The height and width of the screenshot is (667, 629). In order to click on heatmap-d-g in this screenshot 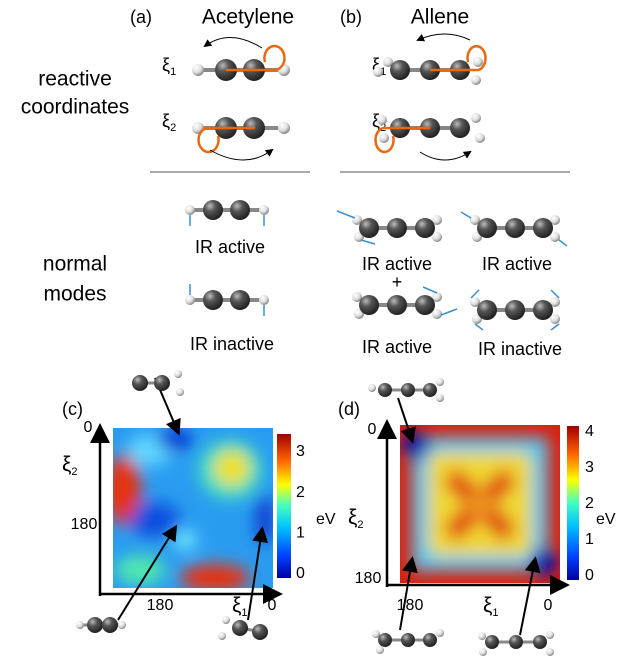, I will do `click(480, 503)`.